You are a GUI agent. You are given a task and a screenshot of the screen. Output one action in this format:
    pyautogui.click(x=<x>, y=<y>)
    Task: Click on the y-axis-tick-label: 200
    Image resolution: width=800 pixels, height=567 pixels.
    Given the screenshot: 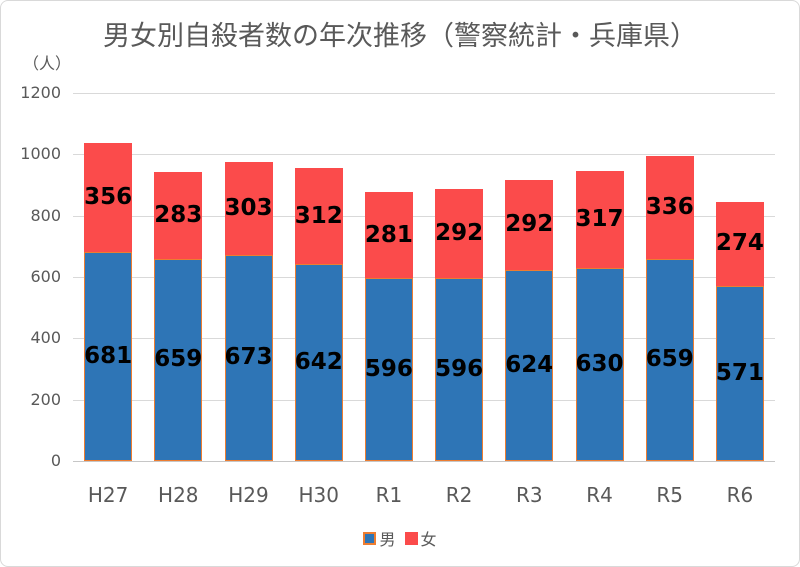 What is the action you would take?
    pyautogui.click(x=45, y=399)
    